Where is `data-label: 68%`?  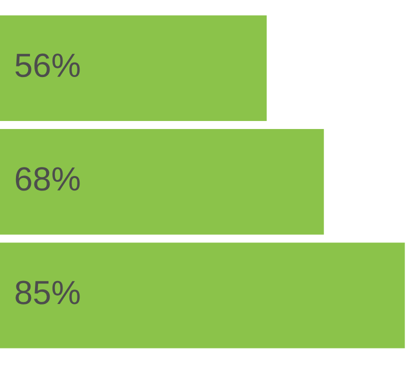 data-label: 68% is located at coordinates (48, 179).